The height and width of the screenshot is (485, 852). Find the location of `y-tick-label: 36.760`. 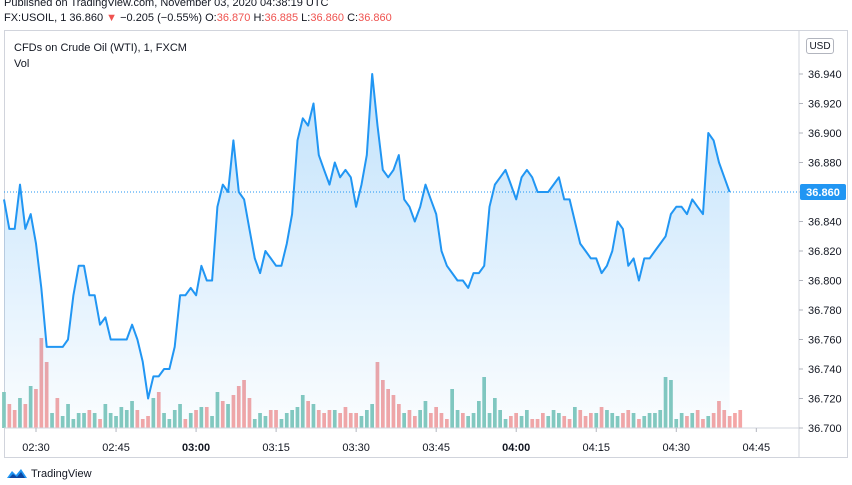

y-tick-label: 36.760 is located at coordinates (825, 341).